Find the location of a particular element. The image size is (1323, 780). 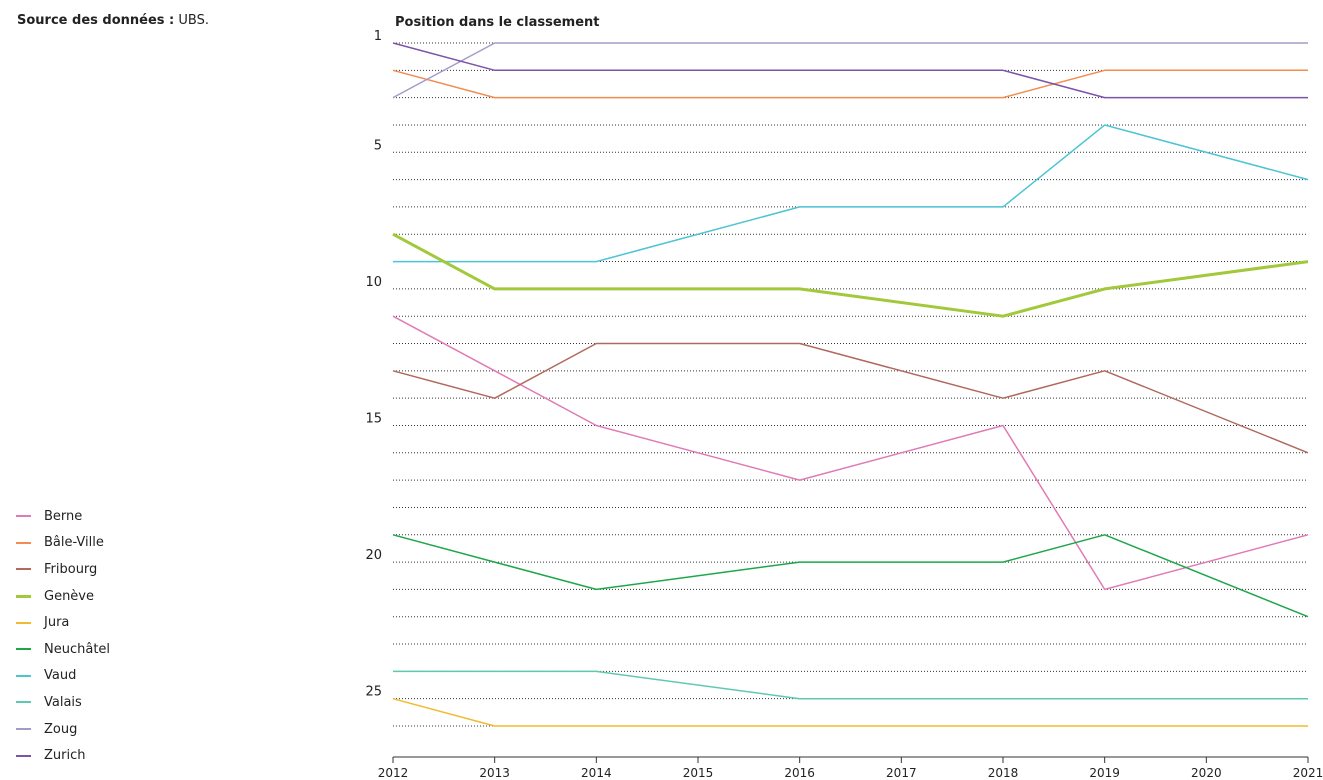

legend-item-valais: Valais is located at coordinates (63, 702).